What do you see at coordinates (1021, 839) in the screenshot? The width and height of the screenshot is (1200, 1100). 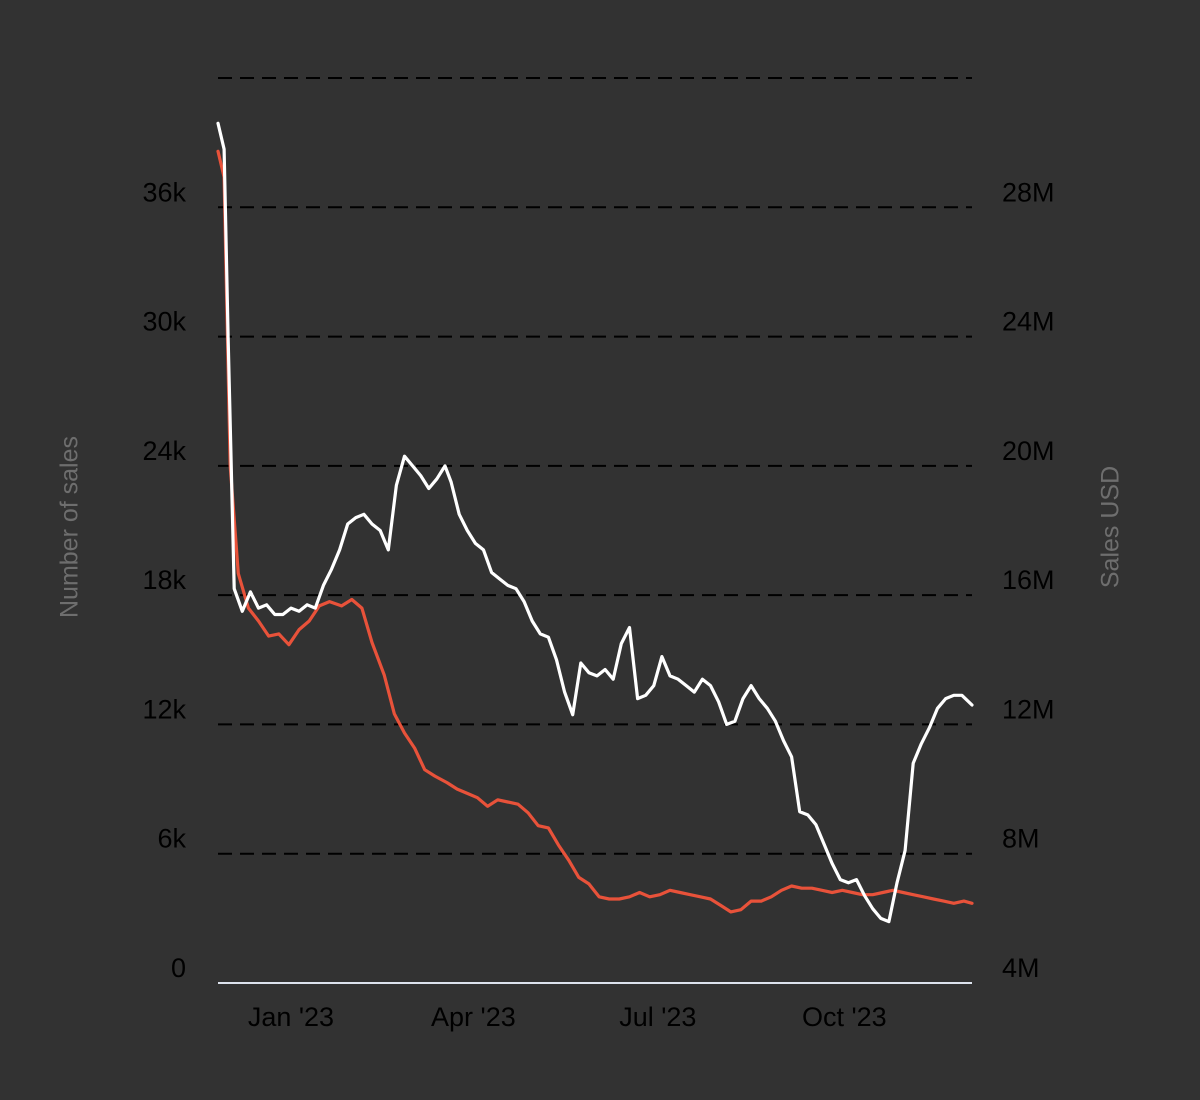 I see `y-right-tick-label: 8M` at bounding box center [1021, 839].